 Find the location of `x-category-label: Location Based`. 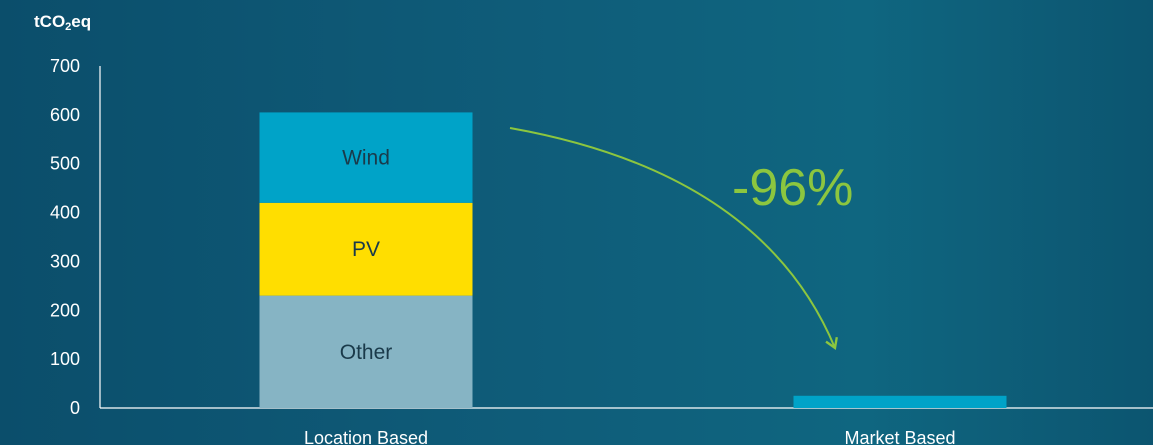

x-category-label: Location Based is located at coordinates (366, 436).